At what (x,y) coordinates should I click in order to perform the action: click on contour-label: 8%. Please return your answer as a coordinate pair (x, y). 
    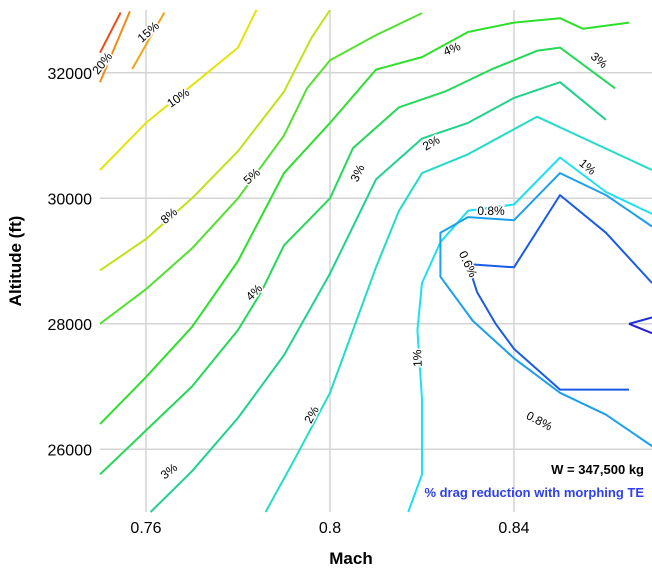
    Looking at the image, I should click on (169, 216).